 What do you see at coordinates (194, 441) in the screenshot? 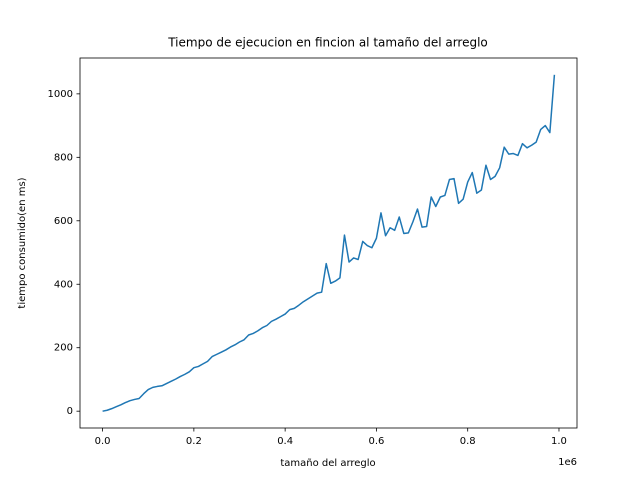
I see `x-tick-label: 0.2` at bounding box center [194, 441].